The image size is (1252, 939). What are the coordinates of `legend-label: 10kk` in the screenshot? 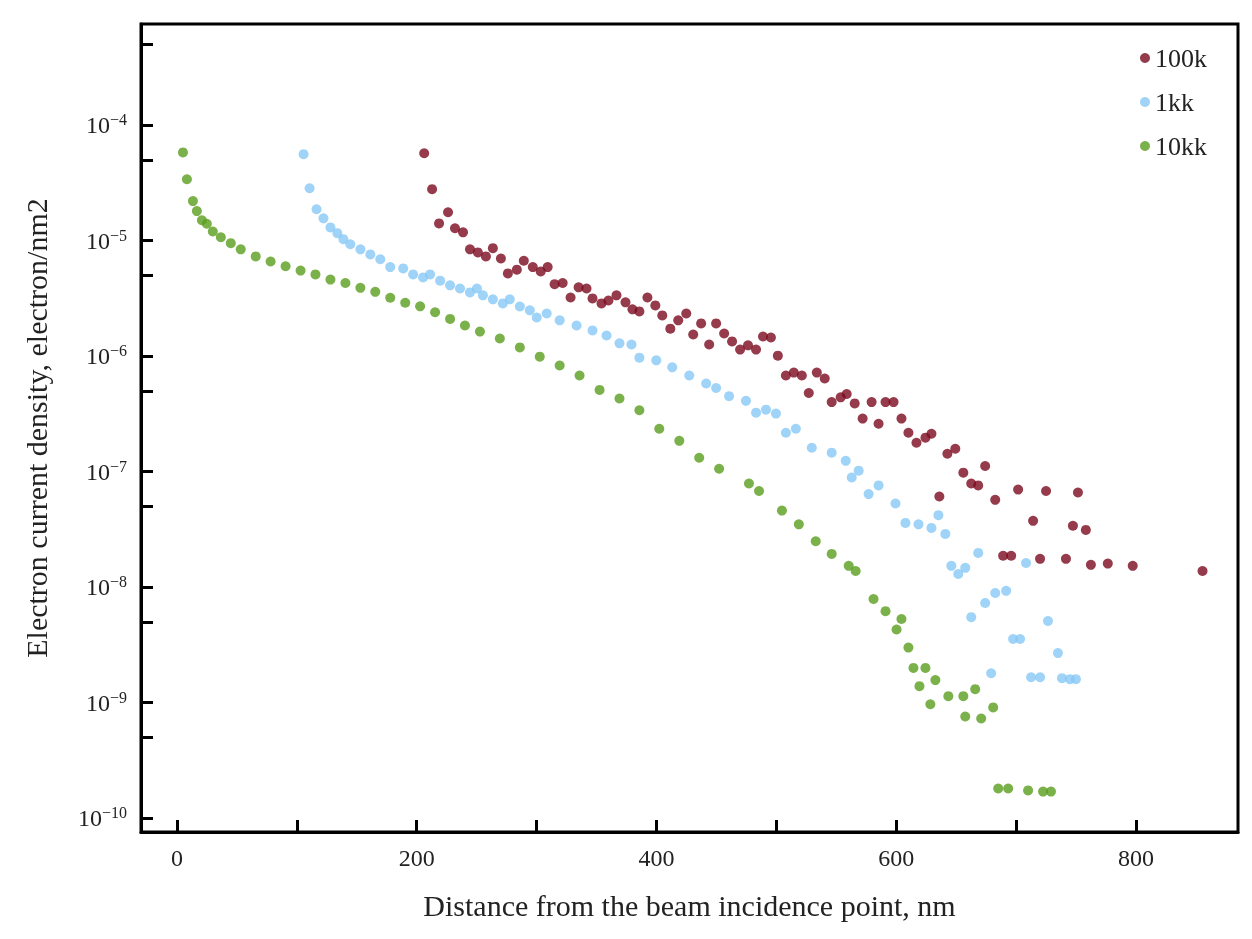 It's located at (1181, 146).